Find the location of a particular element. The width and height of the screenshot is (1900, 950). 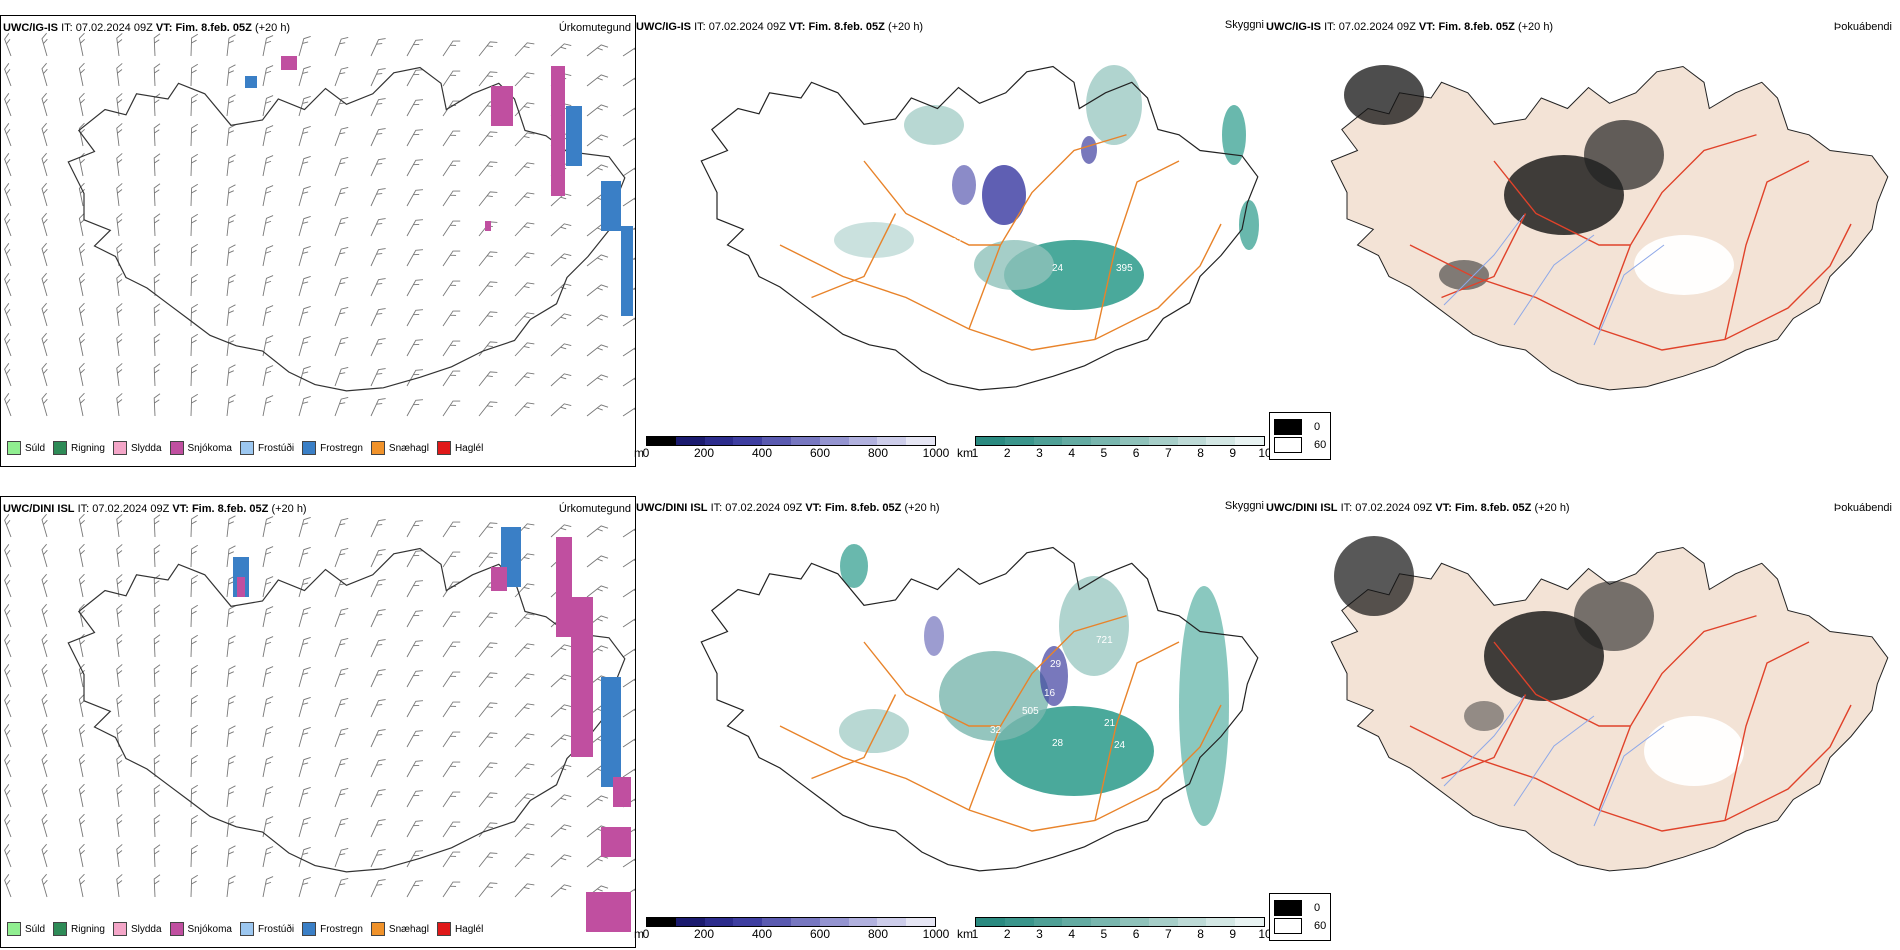

legend-label: Frostregn is located at coordinates (341, 448).